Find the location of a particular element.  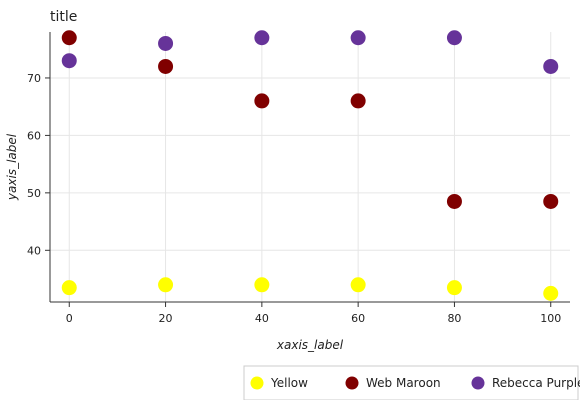

legend-box is located at coordinates (411, 382).